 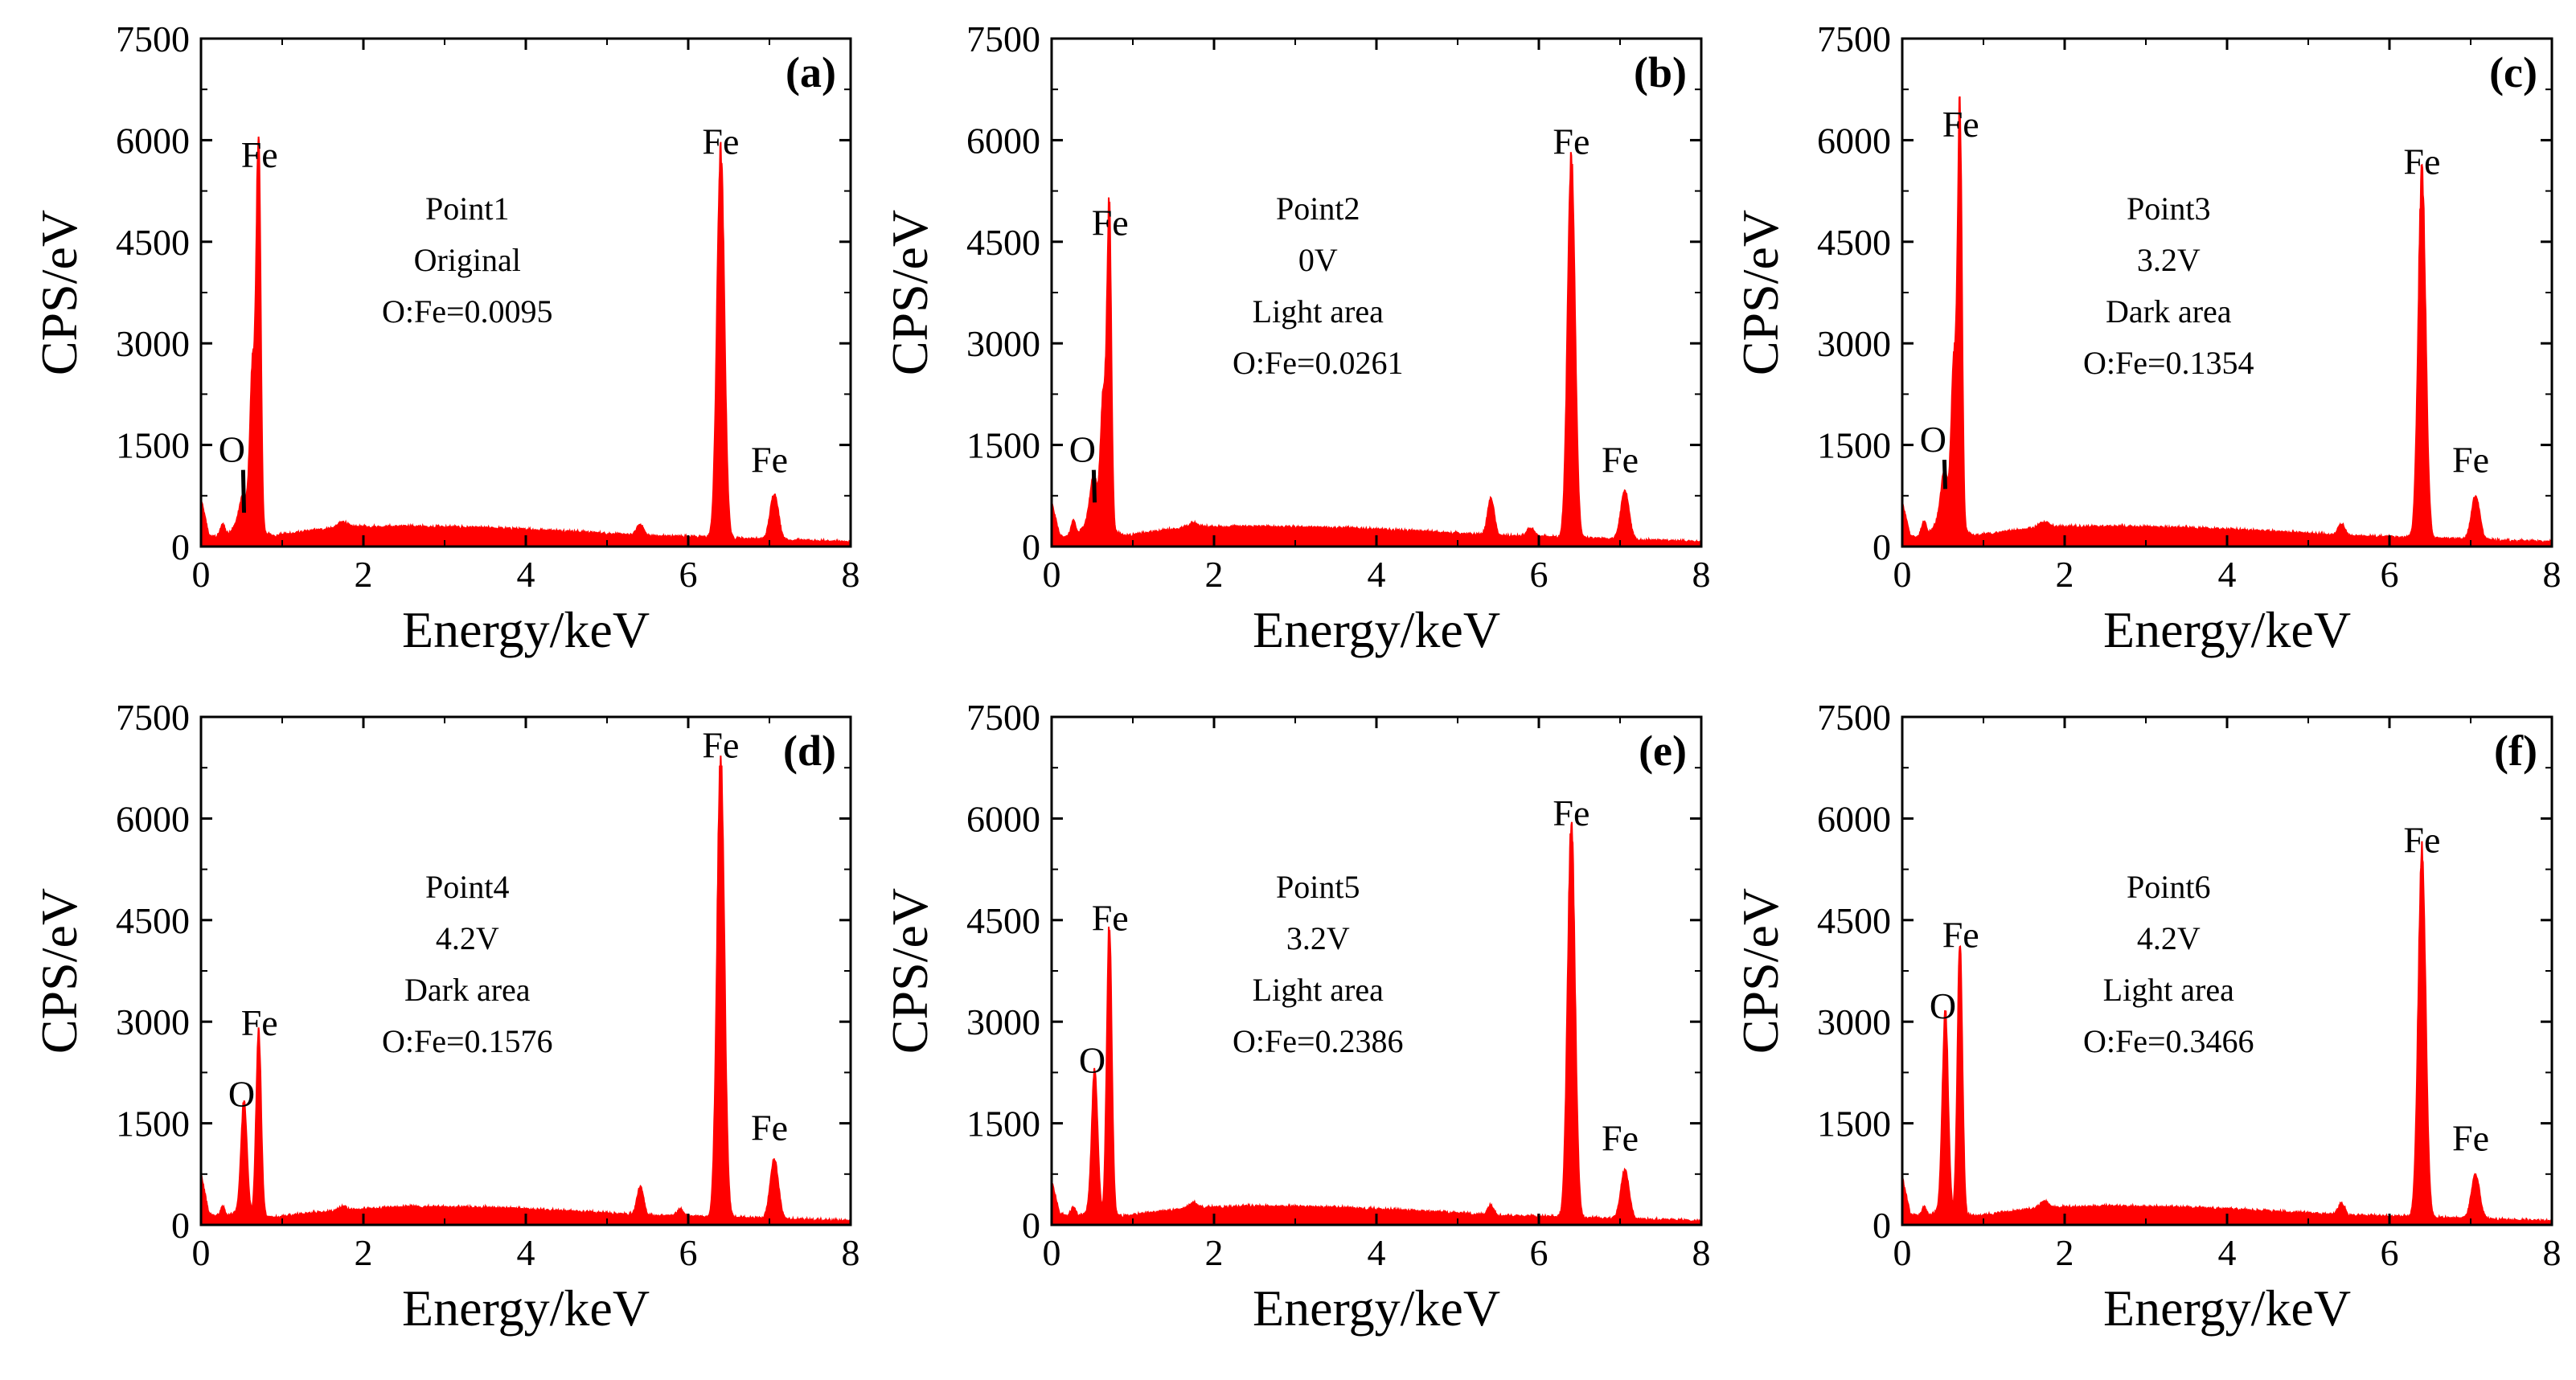 I want to click on panel-tag: (b), so click(x=1660, y=72).